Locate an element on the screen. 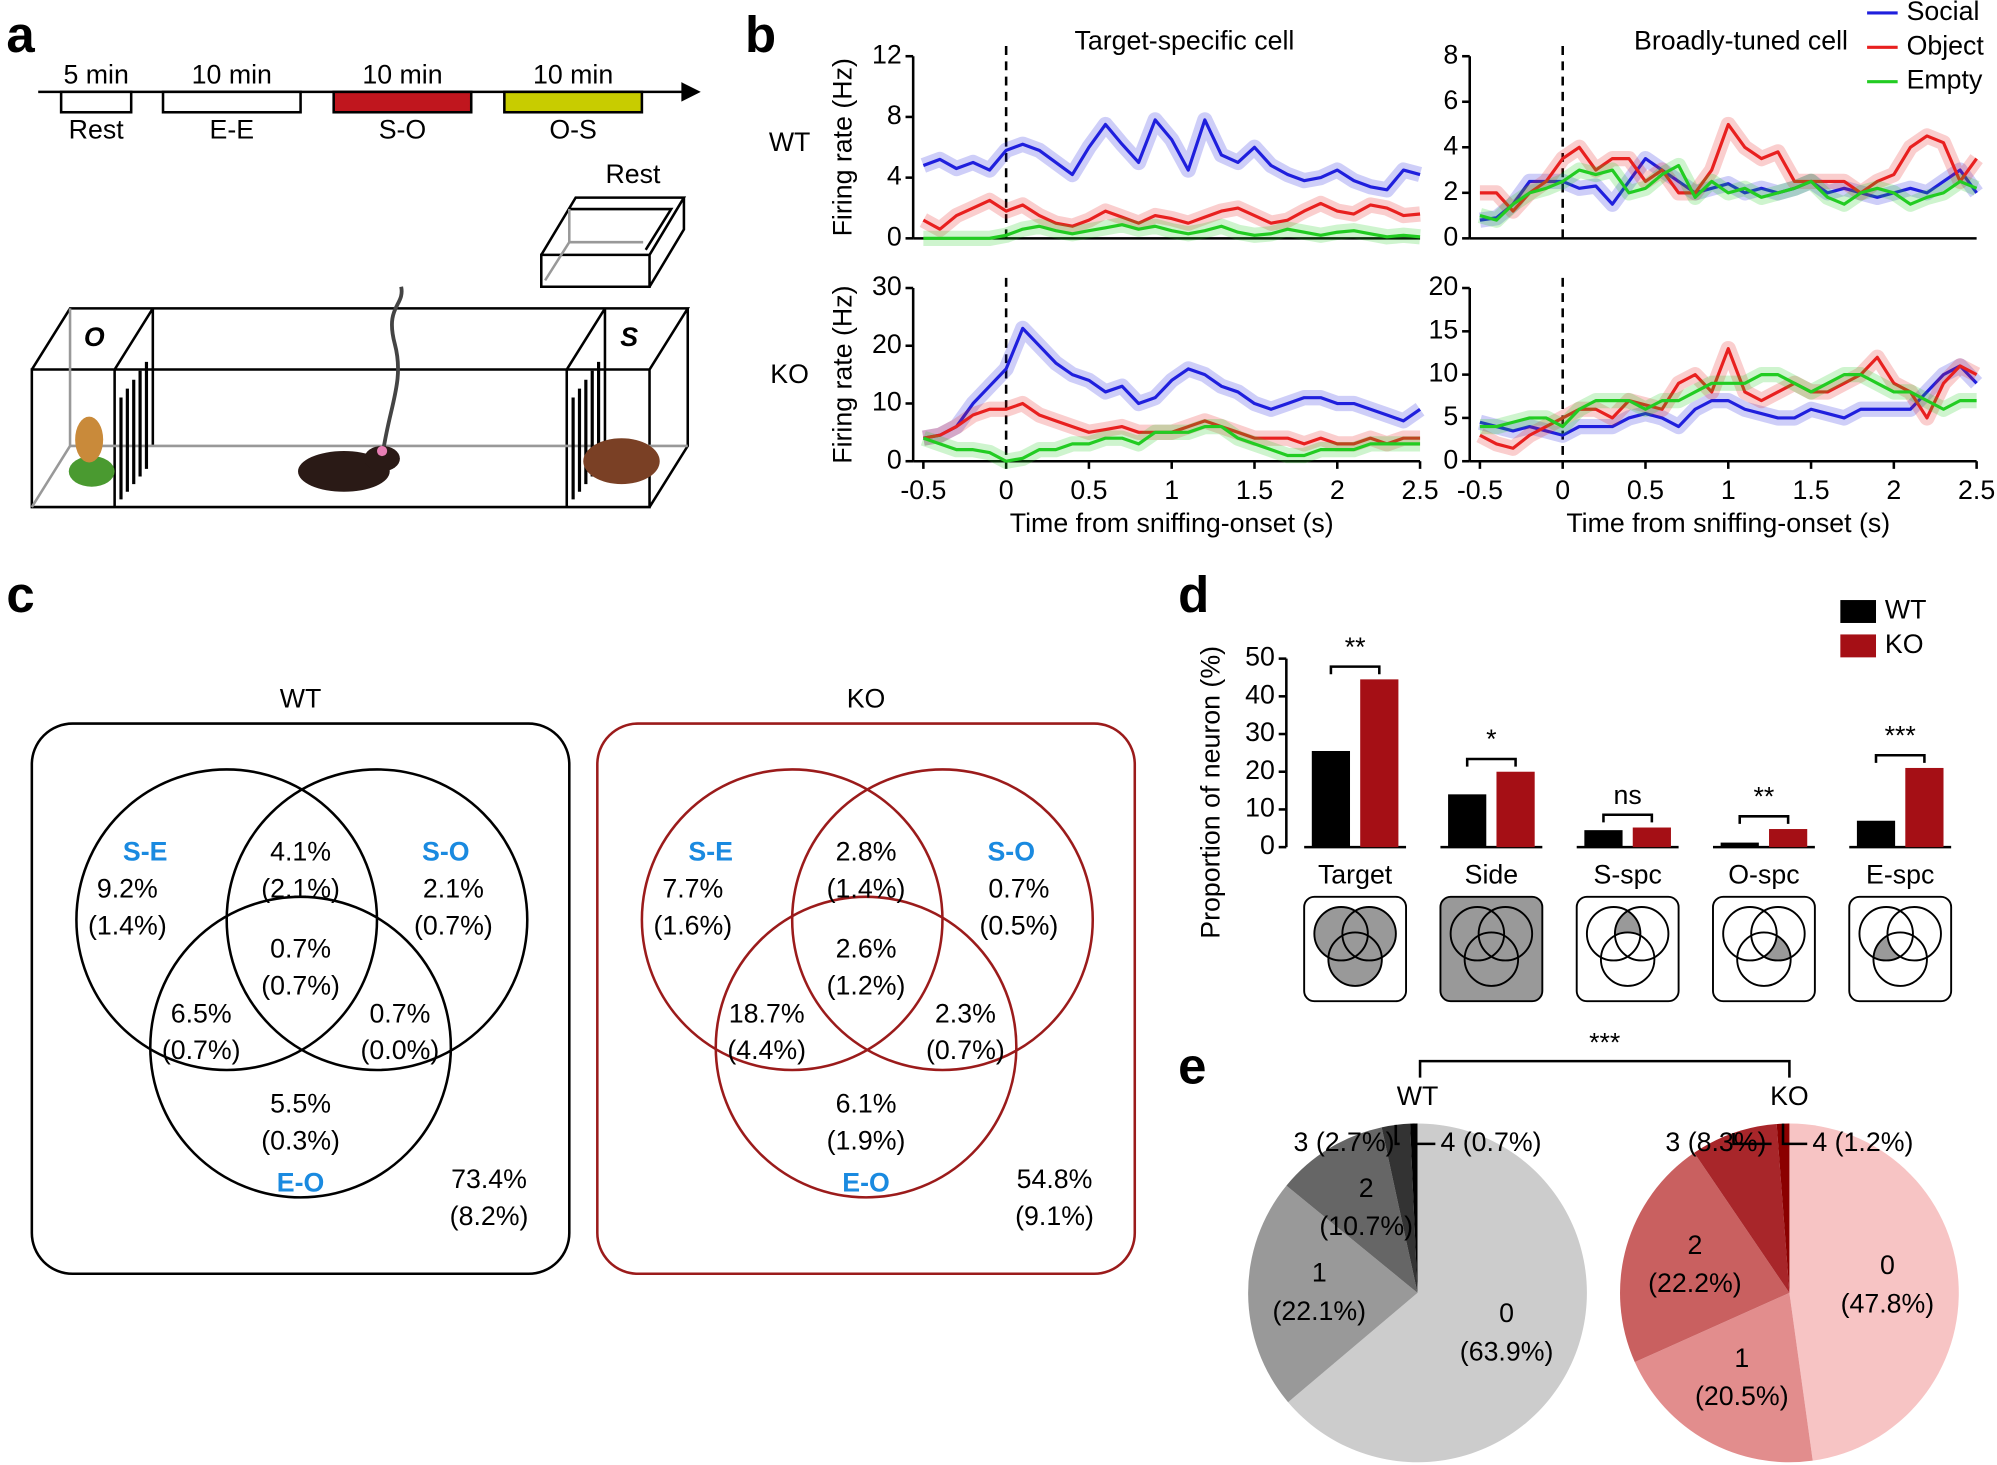  x-tick-label: Target is located at coordinates (1355, 874).